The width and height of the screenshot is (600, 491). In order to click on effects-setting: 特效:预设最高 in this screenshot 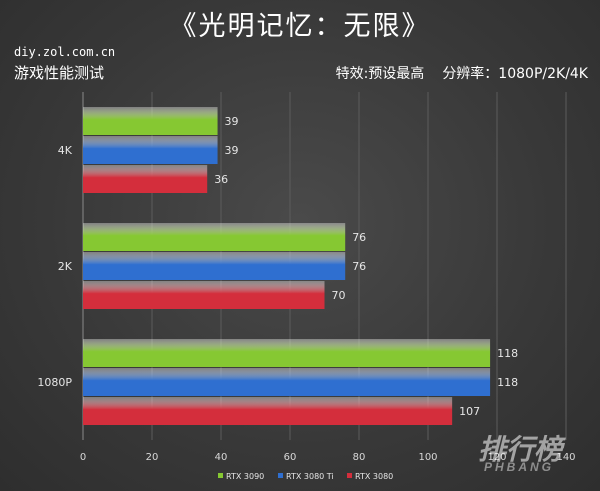, I will do `click(380, 74)`.